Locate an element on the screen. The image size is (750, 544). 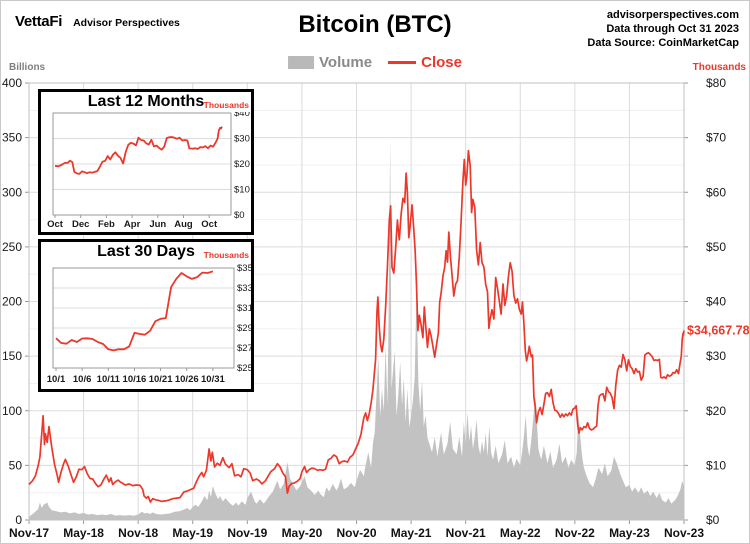
close-line-swatch-icon is located at coordinates (402, 62).